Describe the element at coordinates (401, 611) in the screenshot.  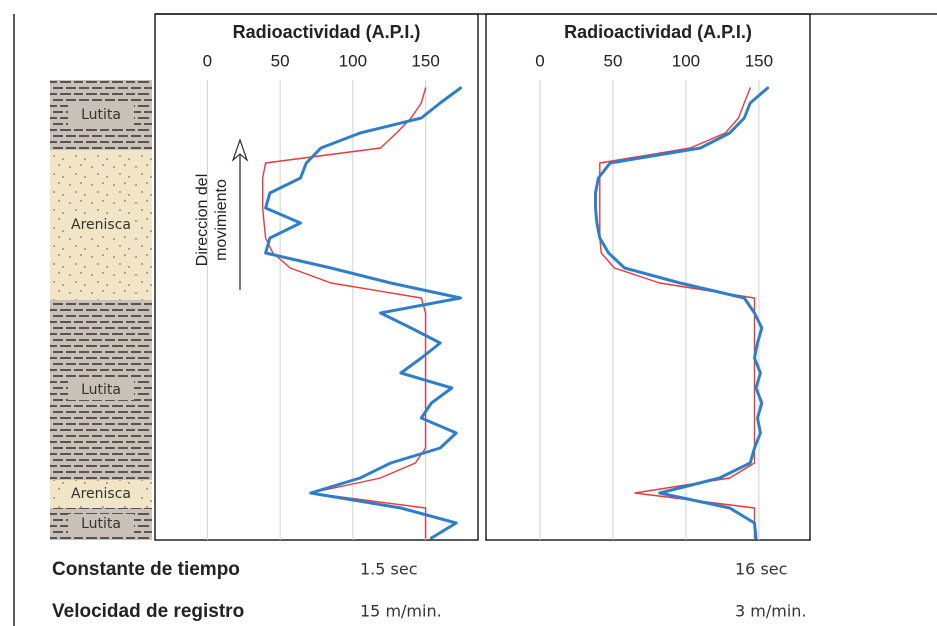
I see `logging-speed: 15 m/min.` at that location.